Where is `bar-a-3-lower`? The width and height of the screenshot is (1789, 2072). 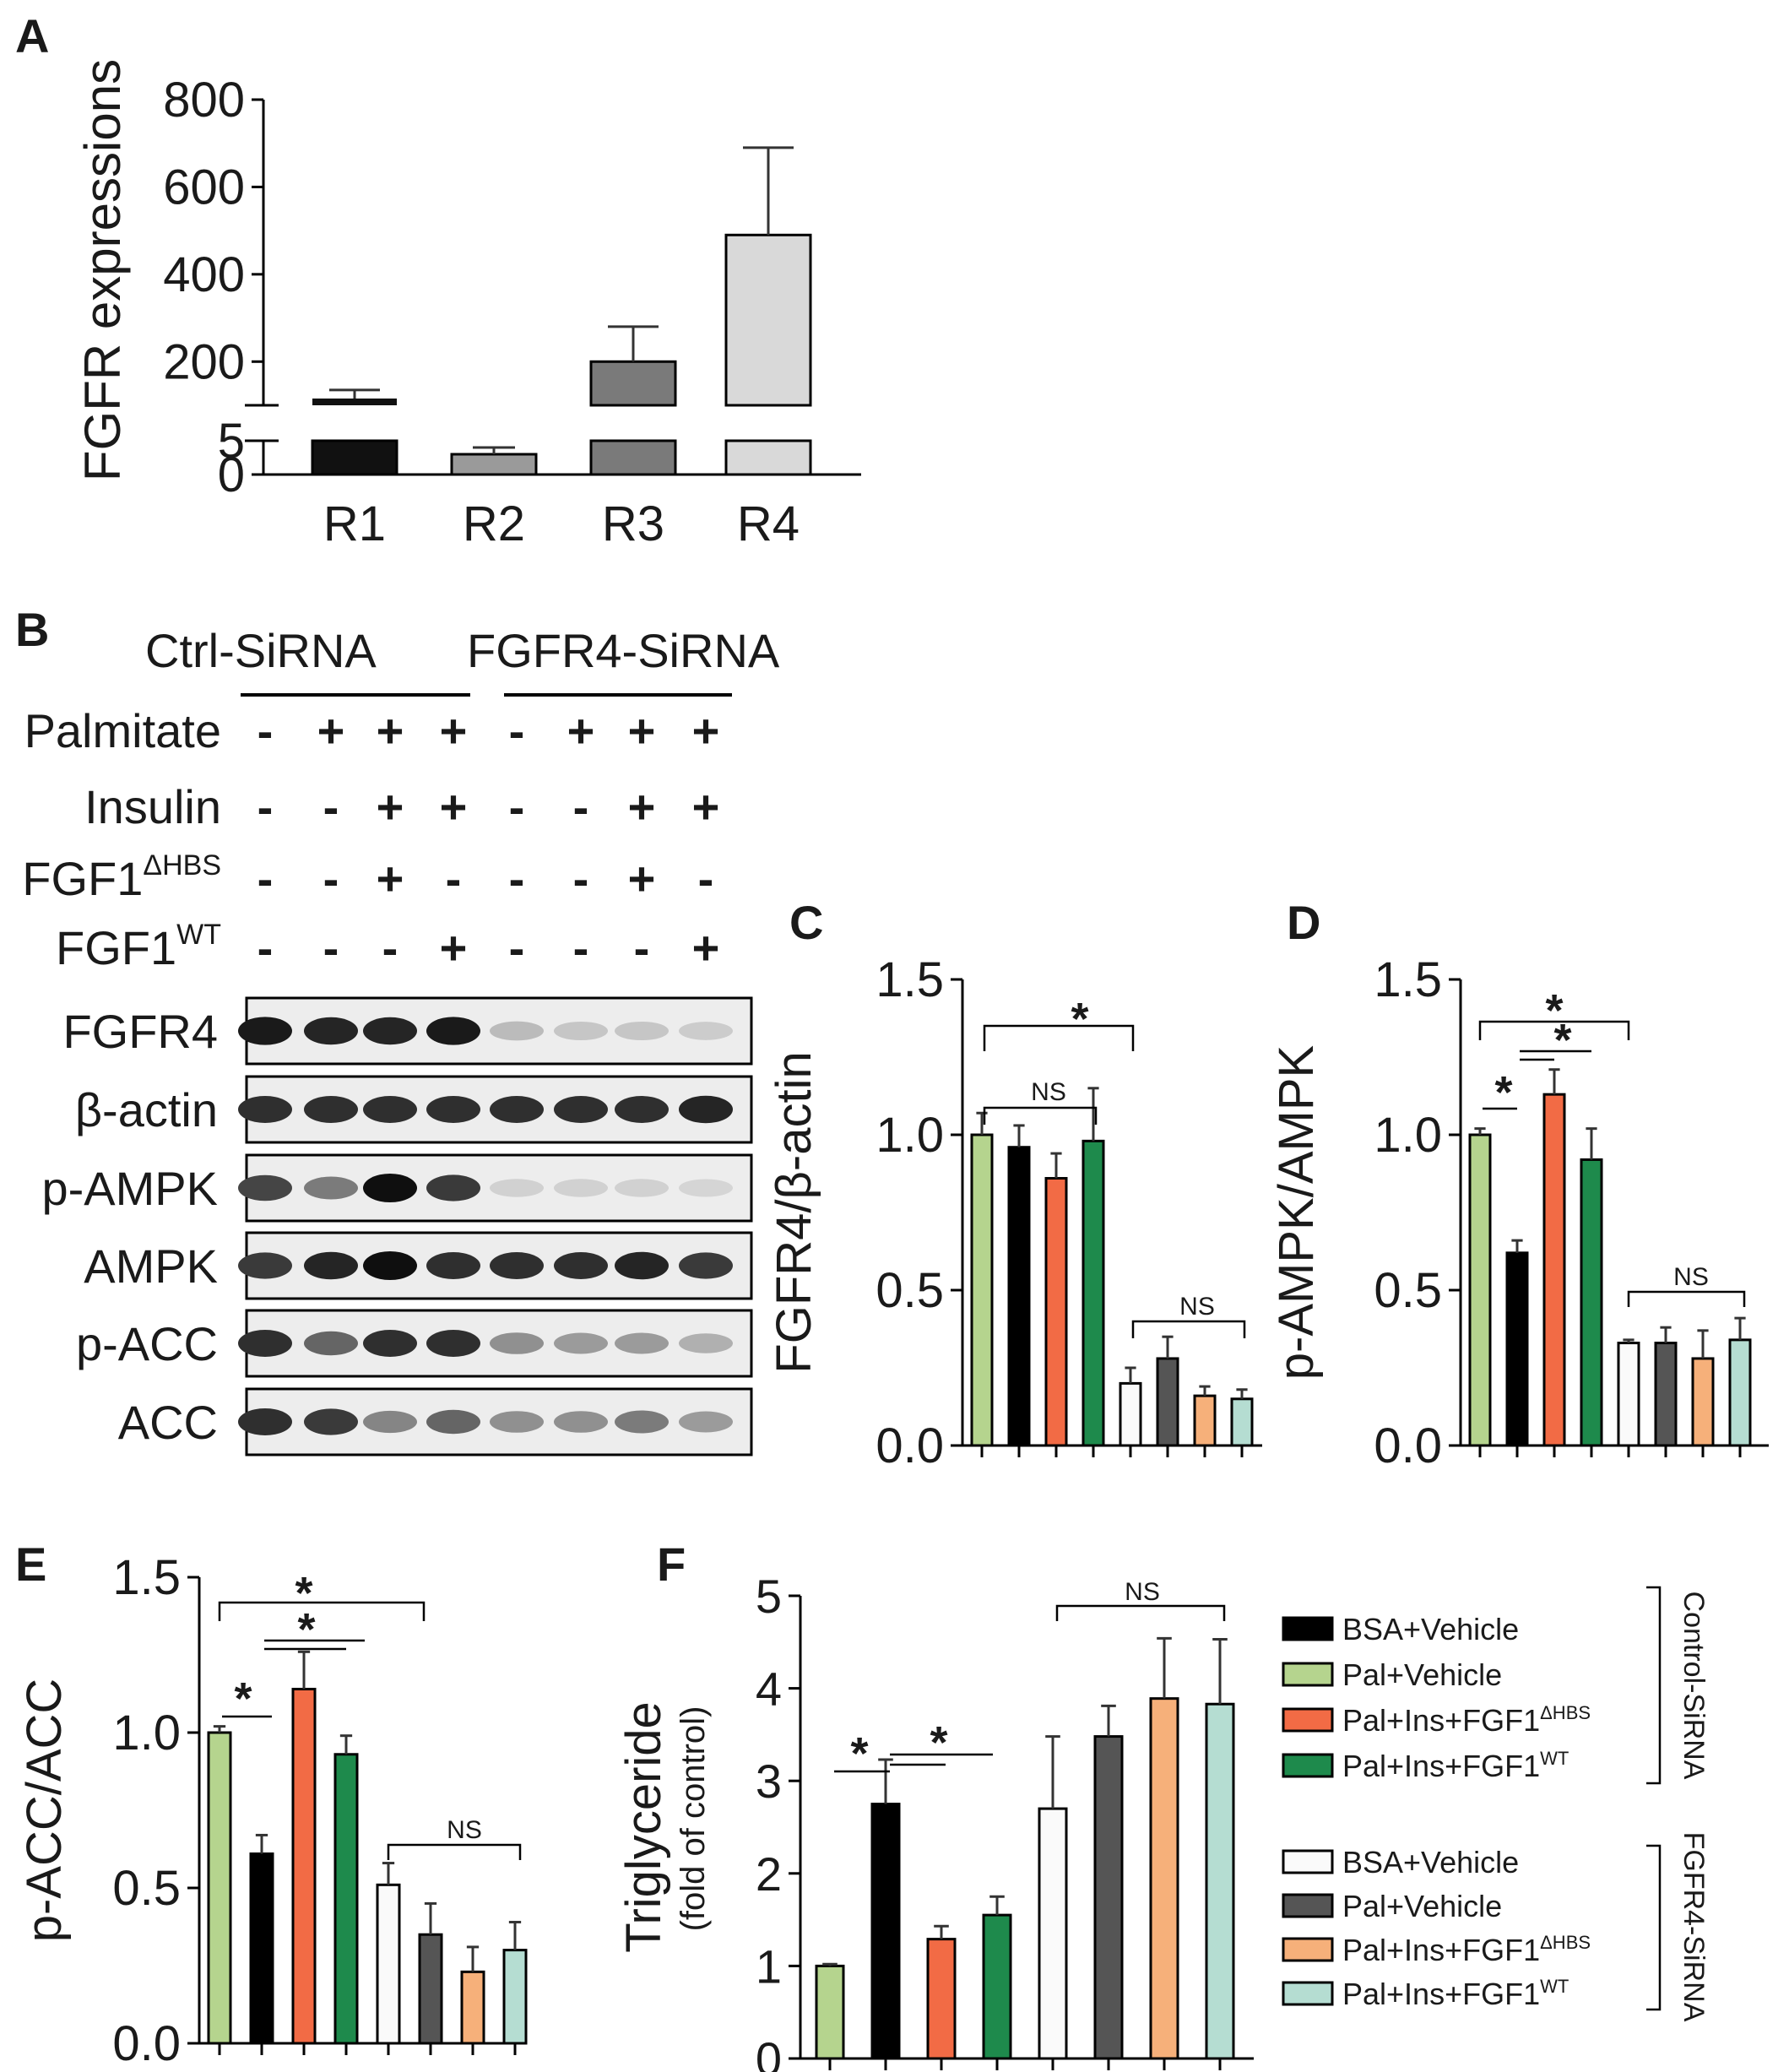
bar-a-3-lower is located at coordinates (768, 457).